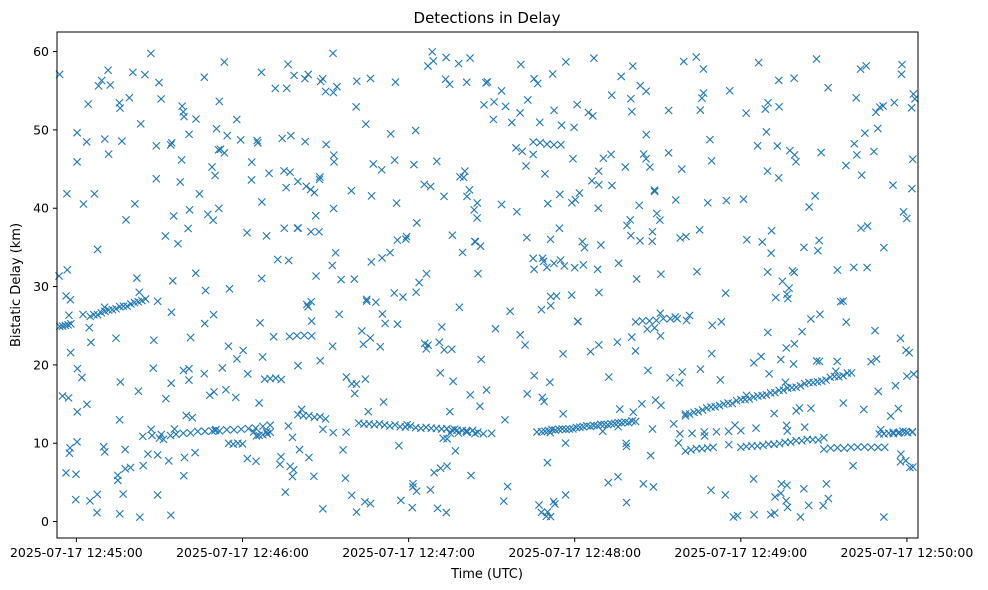 The image size is (988, 590). I want to click on x-tick-label-2: 2025-07-17 12:47:00, so click(408, 552).